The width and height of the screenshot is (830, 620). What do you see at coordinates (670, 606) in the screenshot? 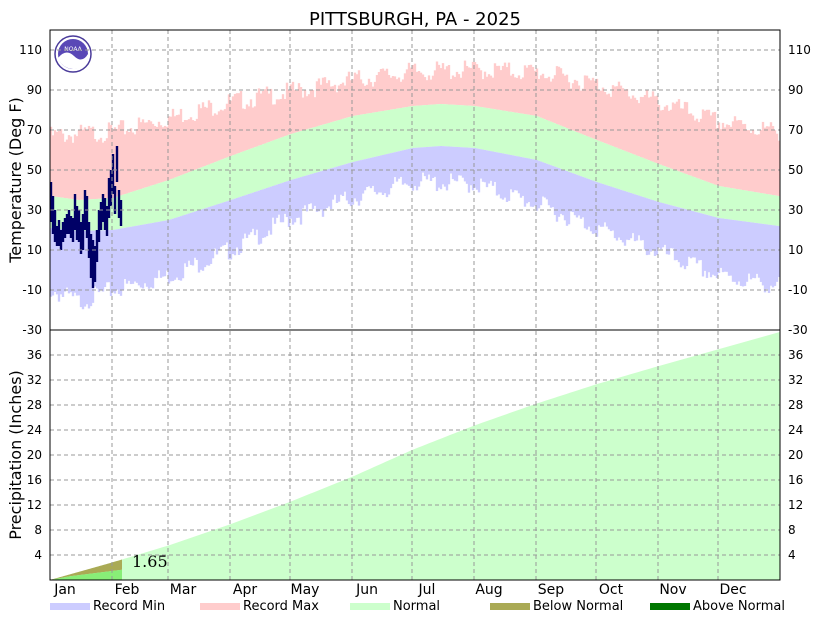
I see `legend-swatch` at bounding box center [670, 606].